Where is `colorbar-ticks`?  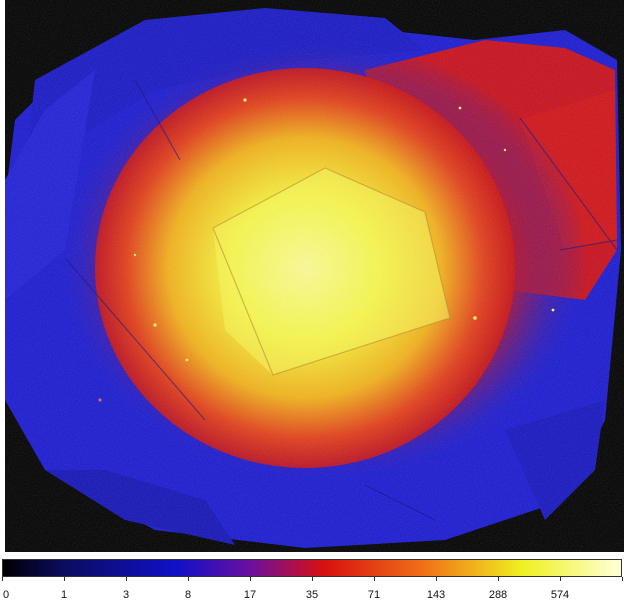 colorbar-ticks is located at coordinates (312, 581).